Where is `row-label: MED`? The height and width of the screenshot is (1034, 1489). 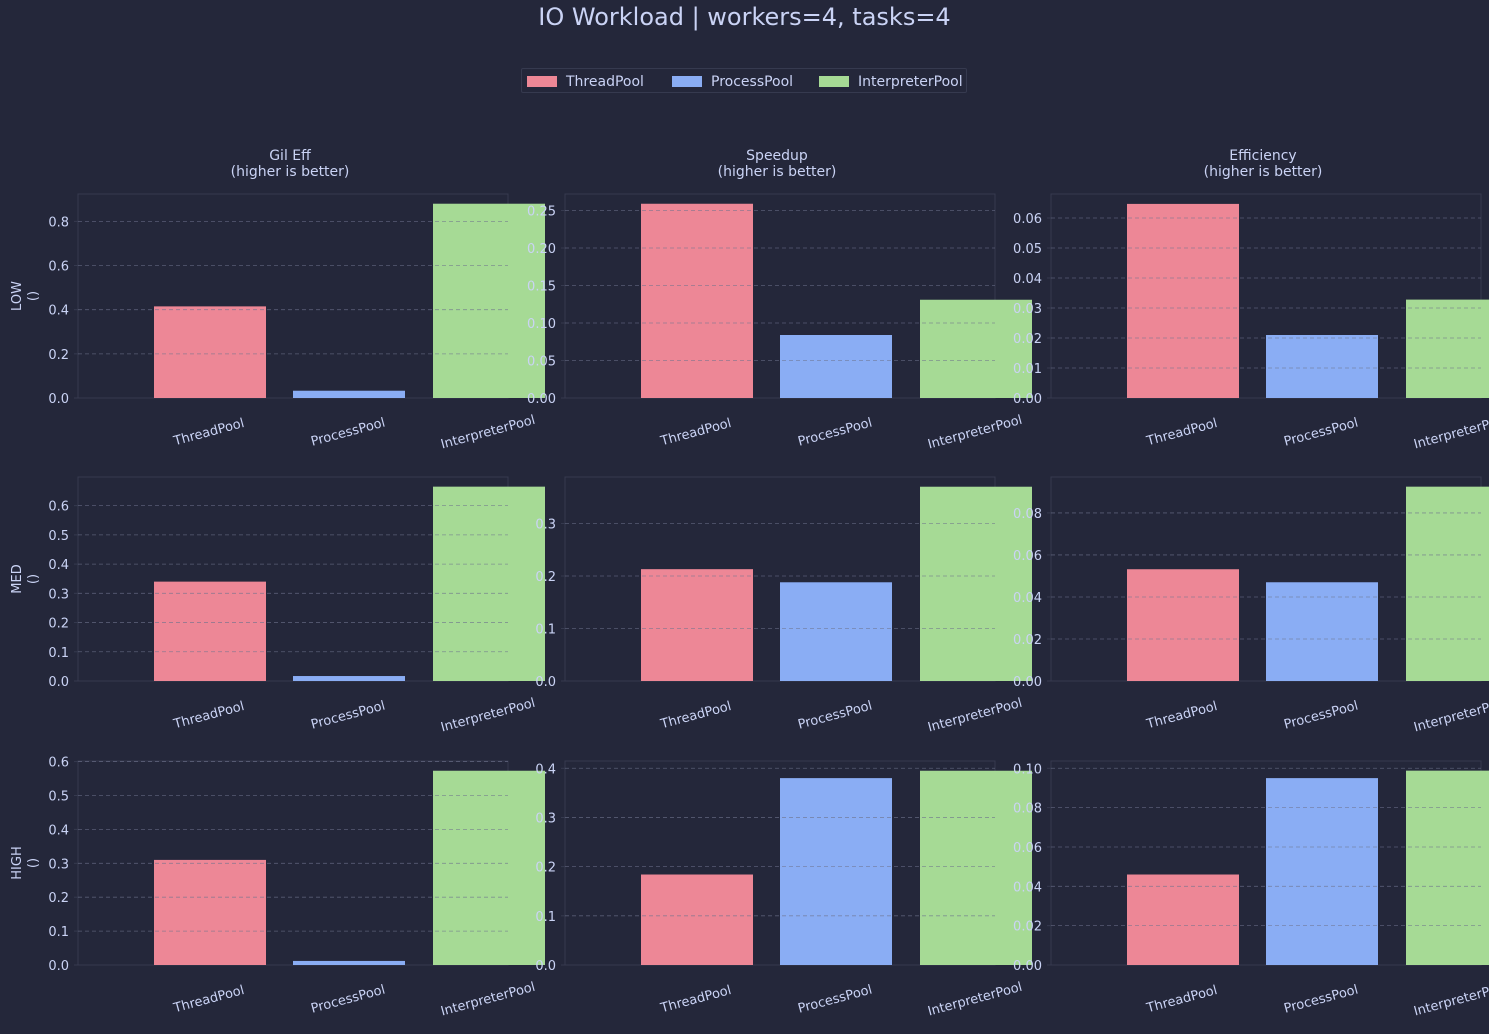
row-label: MED is located at coordinates (17, 578).